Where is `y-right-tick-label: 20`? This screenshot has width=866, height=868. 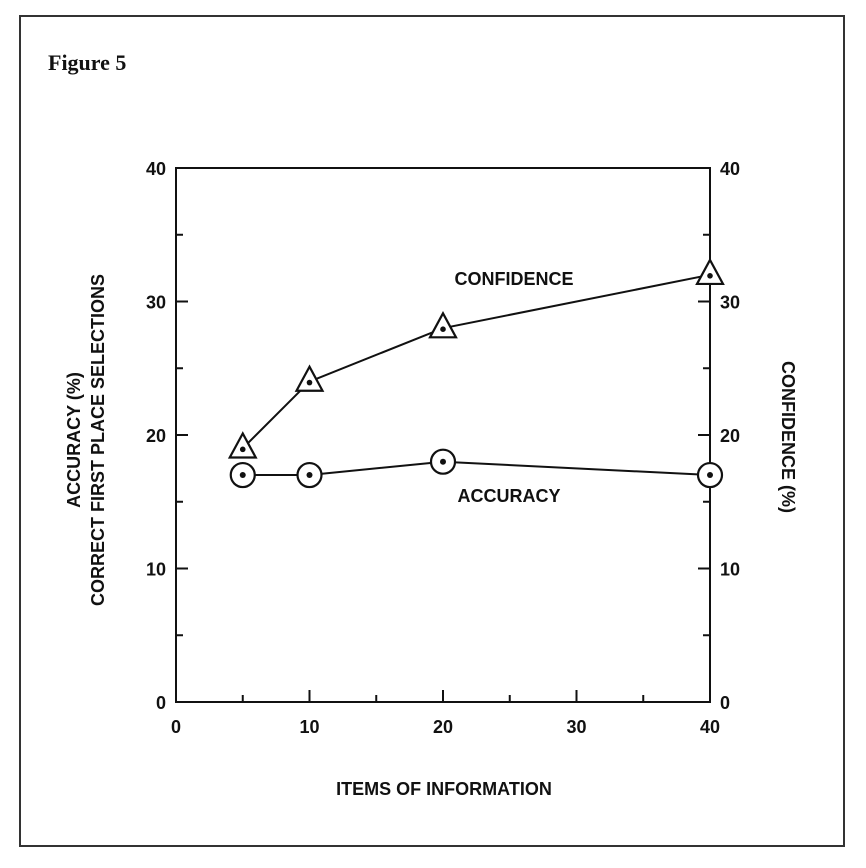
y-right-tick-label: 20 is located at coordinates (730, 436).